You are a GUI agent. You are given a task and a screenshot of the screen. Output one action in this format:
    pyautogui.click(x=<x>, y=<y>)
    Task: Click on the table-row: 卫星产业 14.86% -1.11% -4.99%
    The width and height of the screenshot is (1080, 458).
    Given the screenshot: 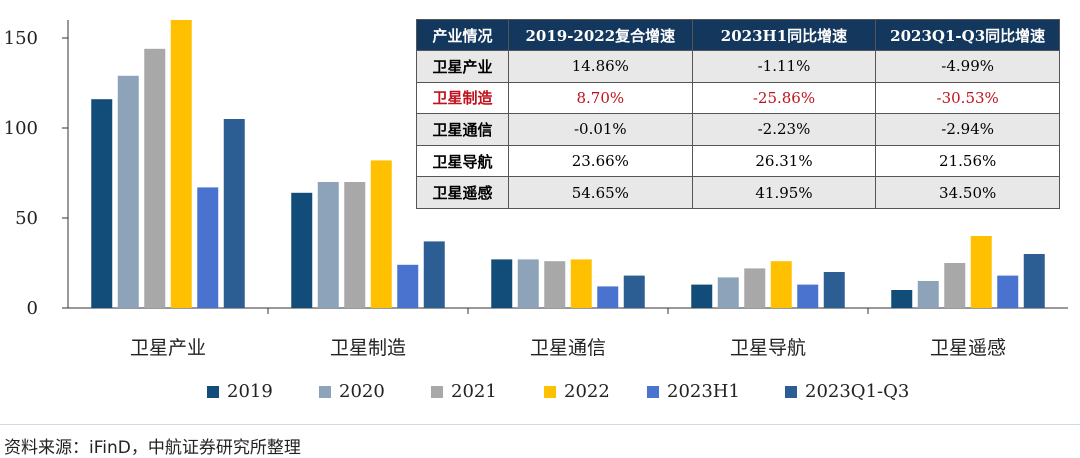 What is the action you would take?
    pyautogui.click(x=738, y=66)
    